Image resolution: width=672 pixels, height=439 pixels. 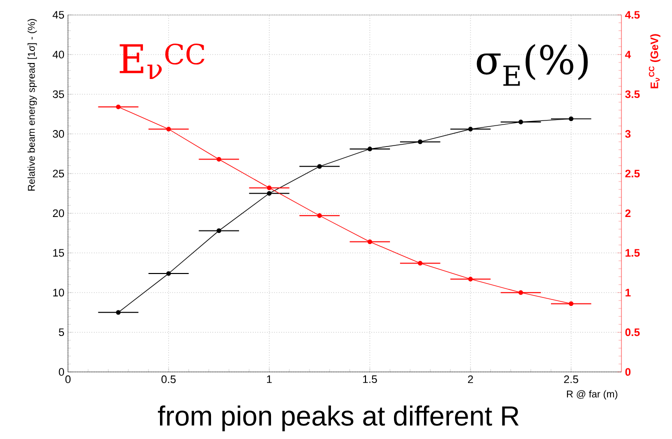 I want to click on y-tick-label: 35, so click(x=58, y=94).